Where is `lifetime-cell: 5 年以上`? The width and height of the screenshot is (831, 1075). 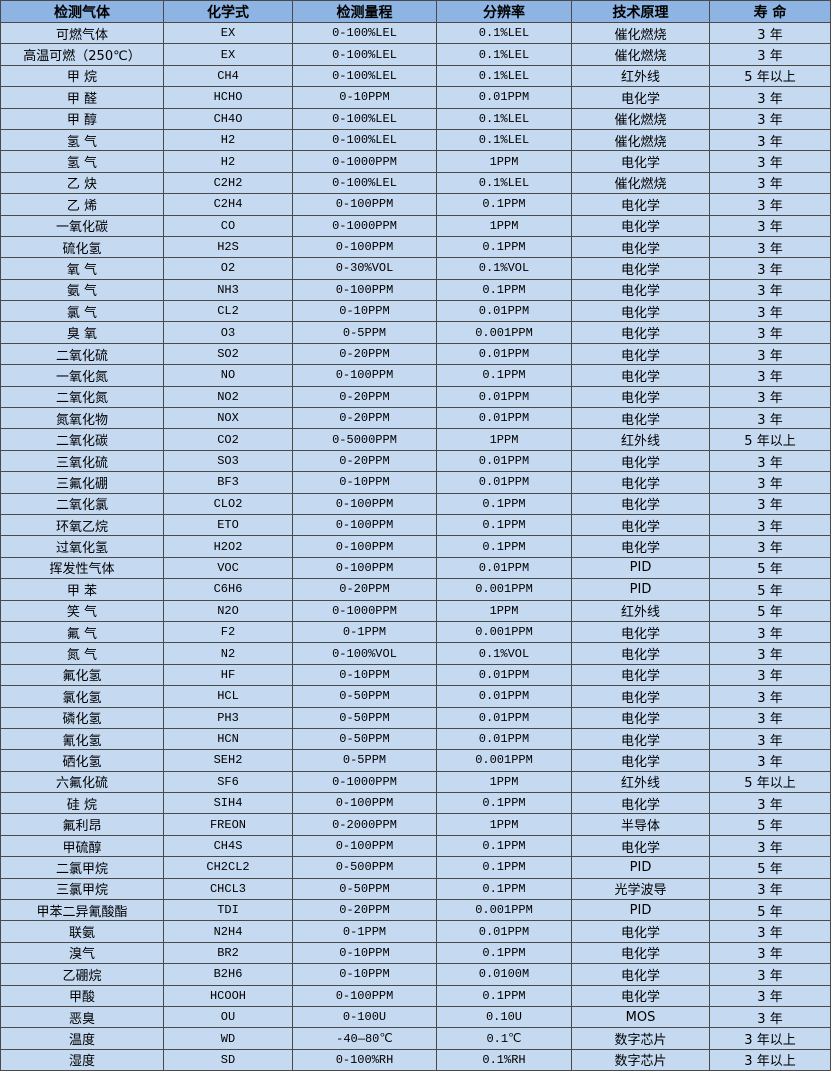 lifetime-cell: 5 年以上 is located at coordinates (770, 76).